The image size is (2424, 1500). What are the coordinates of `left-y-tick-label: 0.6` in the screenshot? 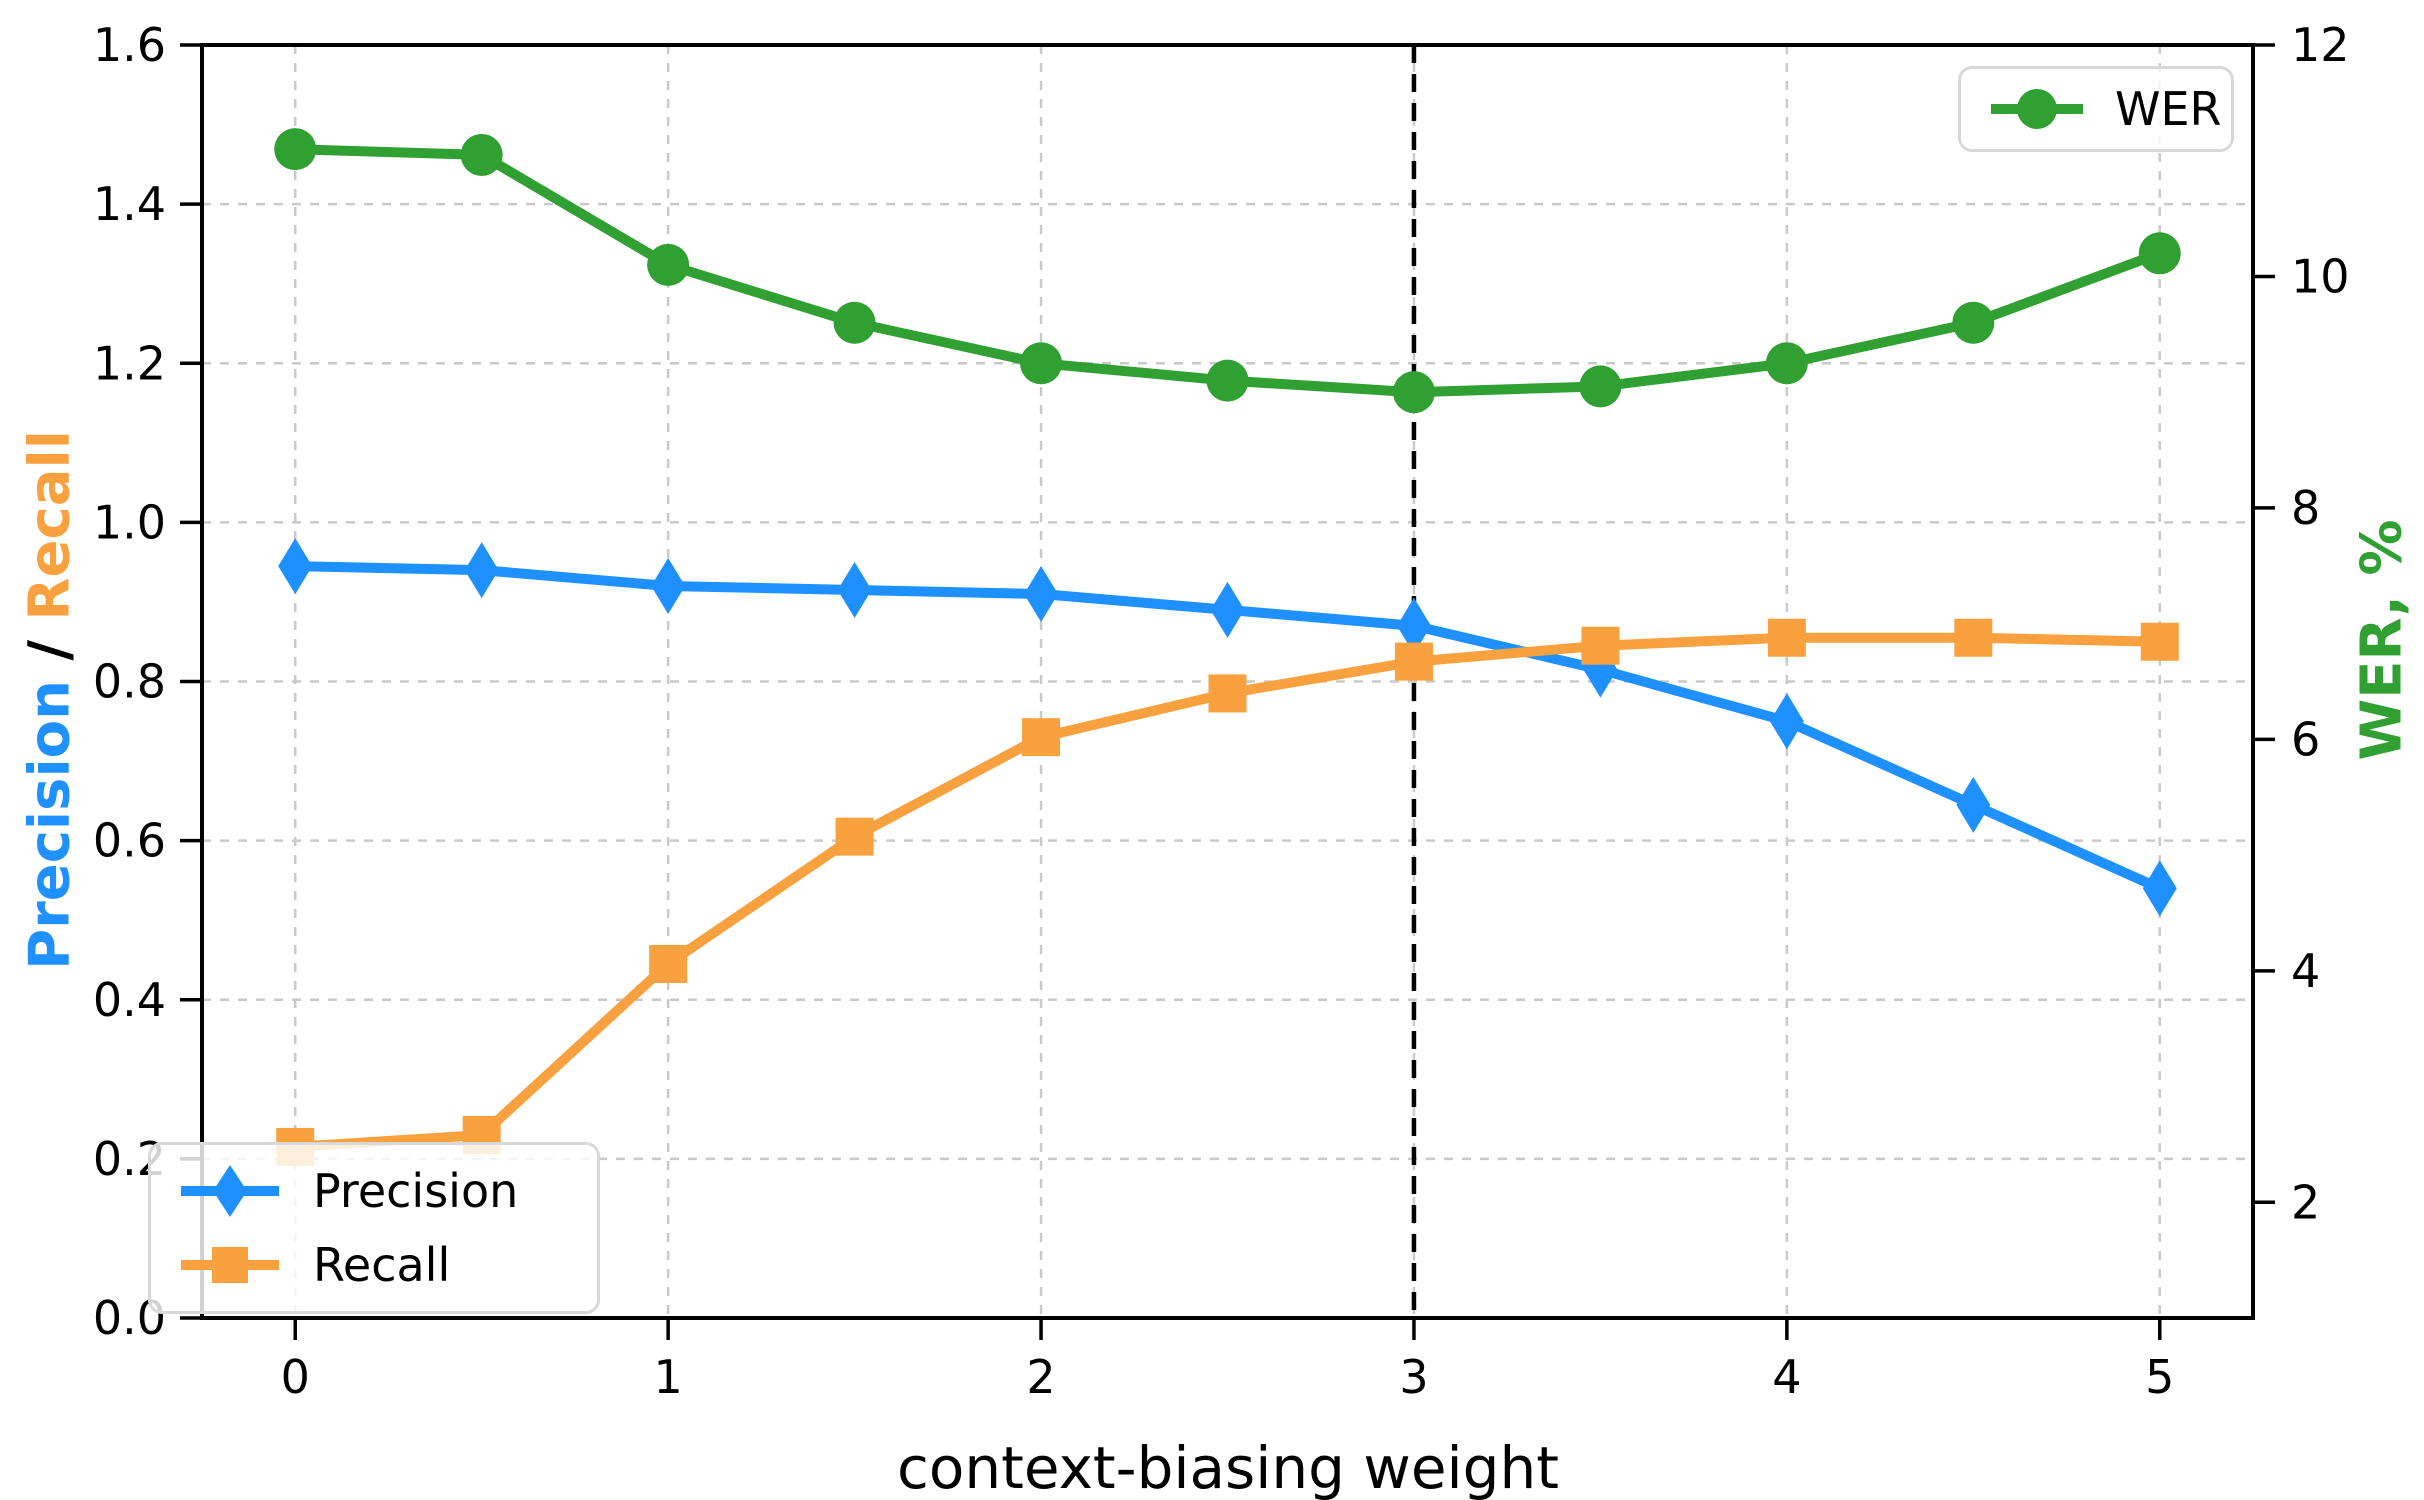 It's located at (129, 841).